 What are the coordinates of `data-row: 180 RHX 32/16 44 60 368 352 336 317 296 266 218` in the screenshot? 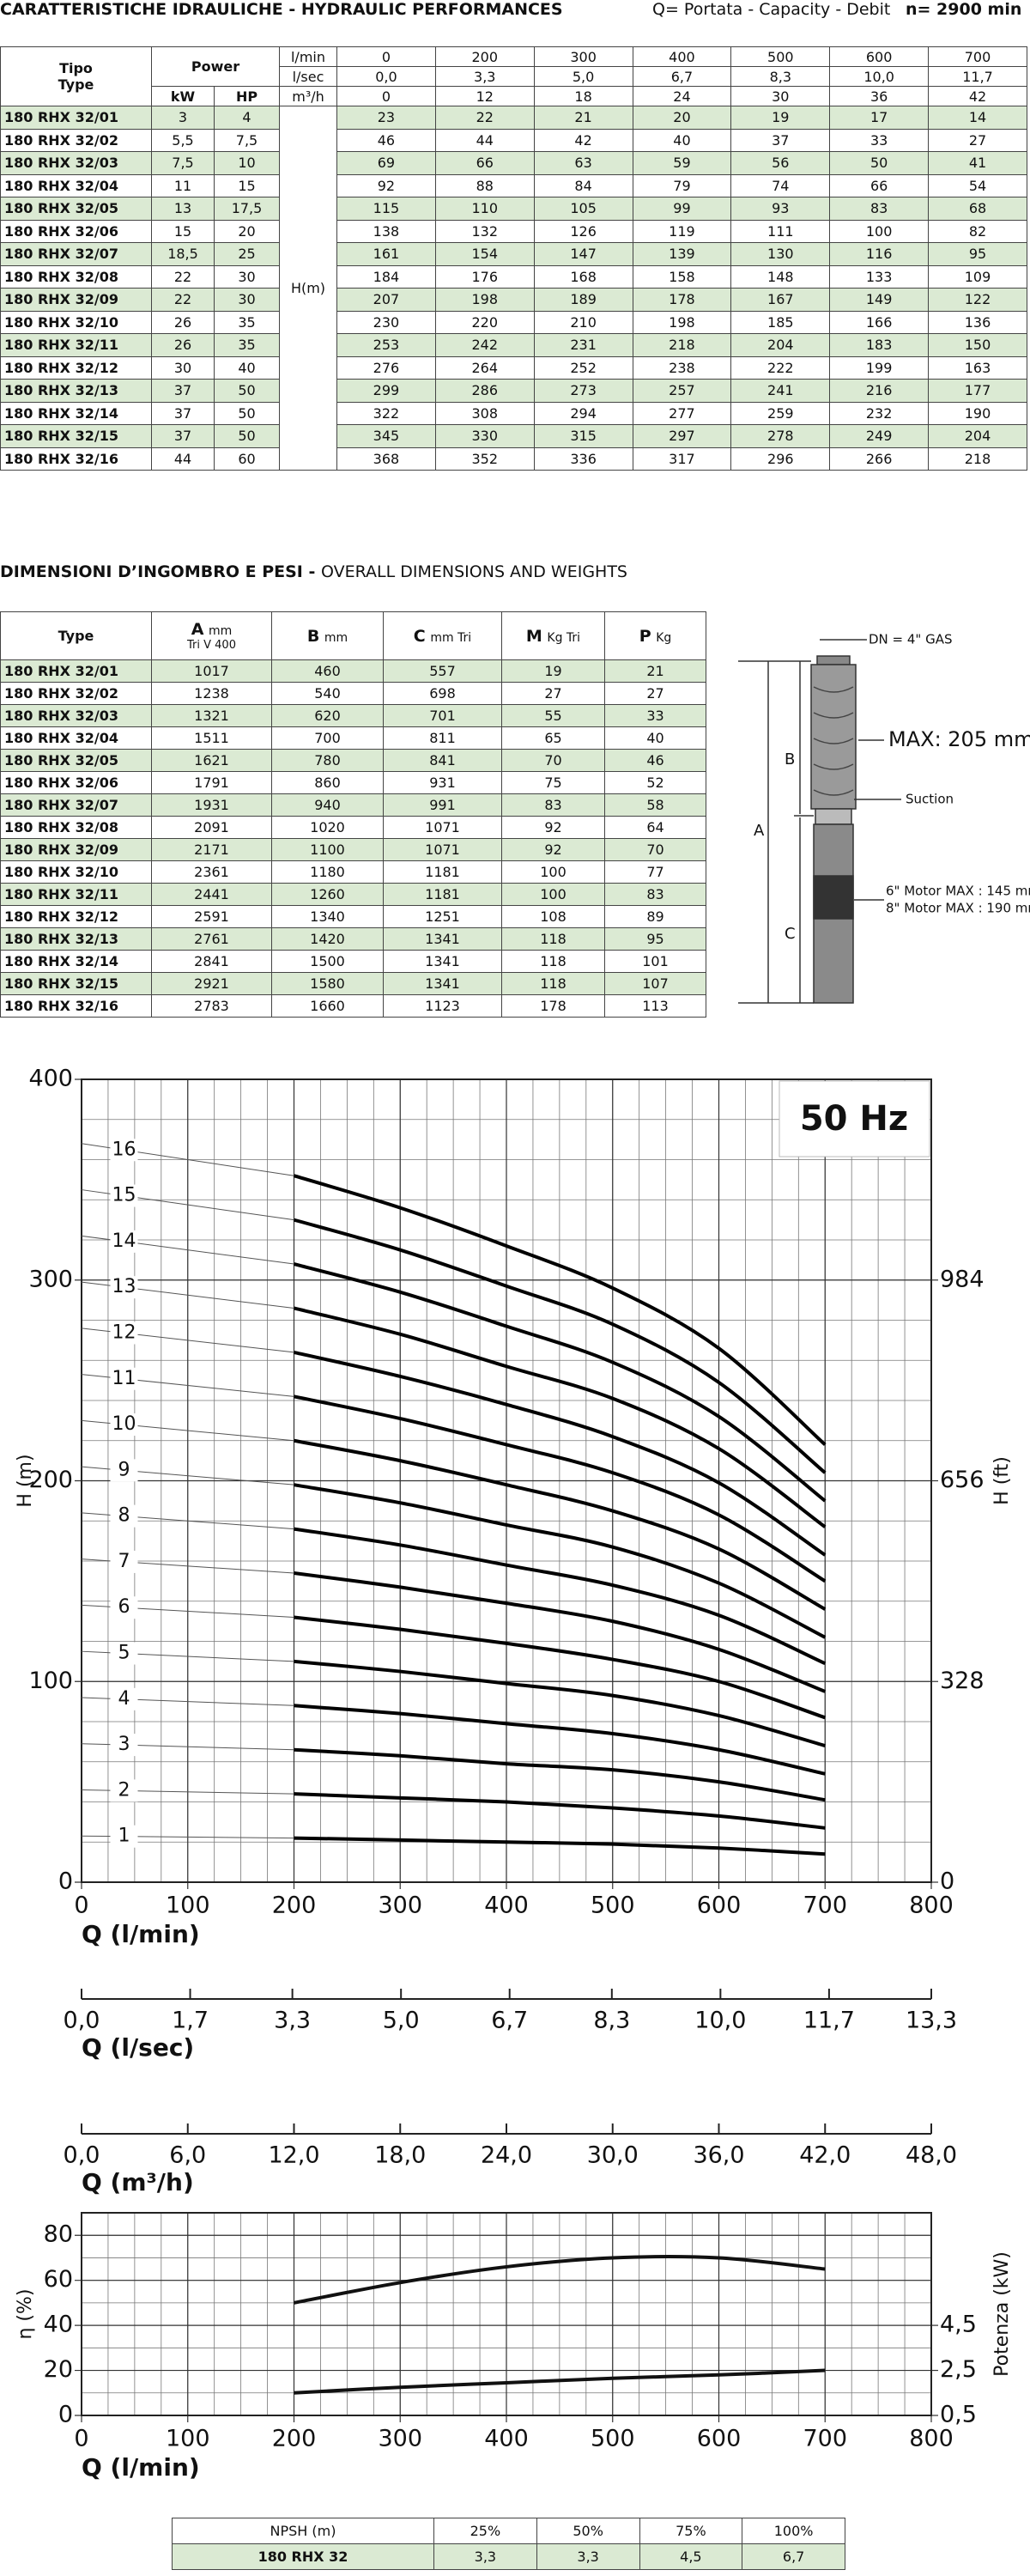 It's located at (513, 459).